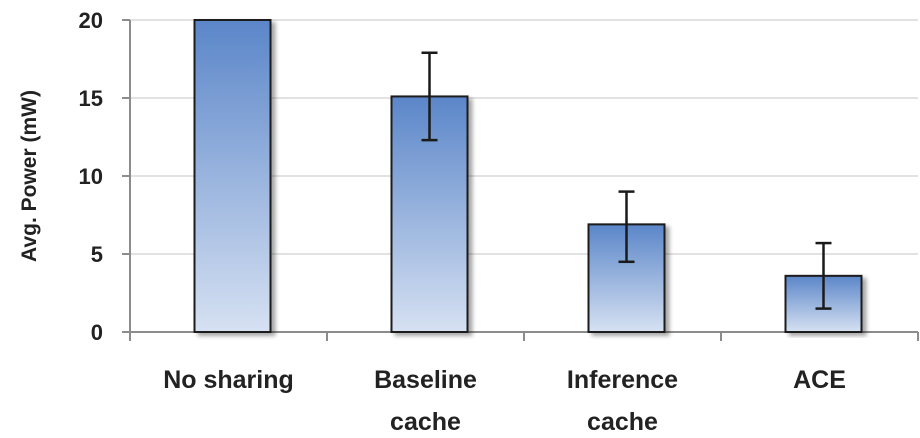 The width and height of the screenshot is (920, 438). What do you see at coordinates (91, 20) in the screenshot?
I see `y-tick-label: 20` at bounding box center [91, 20].